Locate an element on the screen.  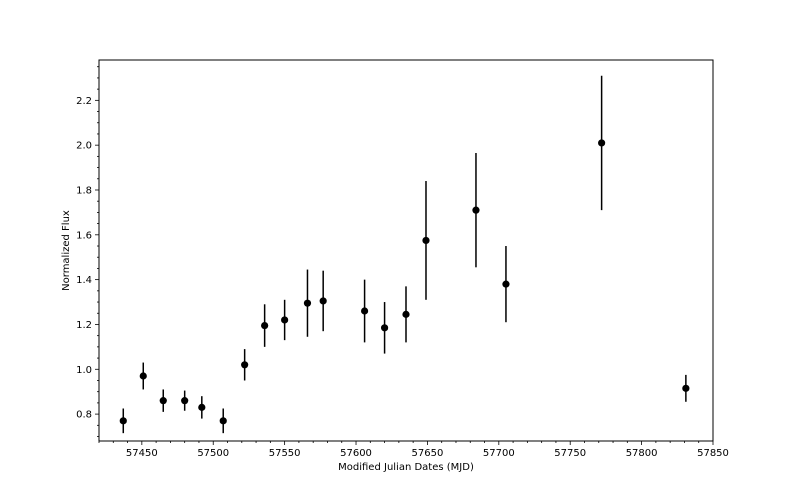
y-axis: 0.8 1.0 1.2 1.4 1.6 1.8 2.0 2.2 is located at coordinates (87, 251).